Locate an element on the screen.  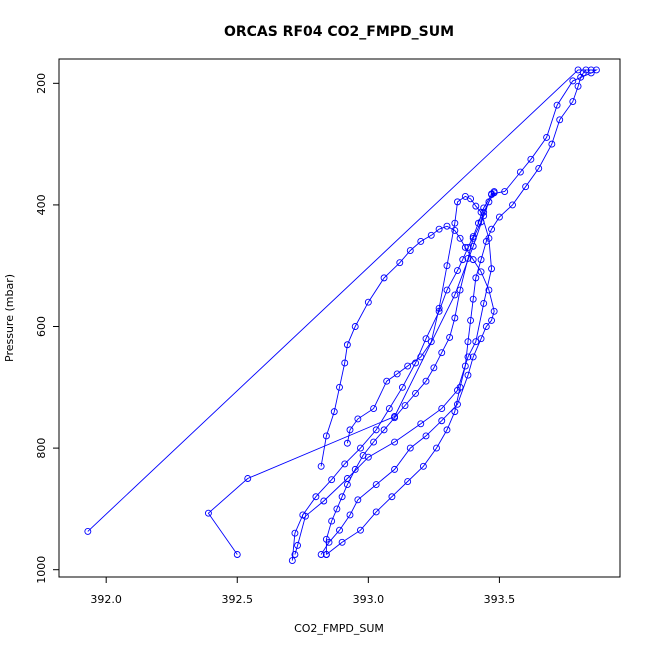
y-tick-label: 400 is located at coordinates (41, 204).